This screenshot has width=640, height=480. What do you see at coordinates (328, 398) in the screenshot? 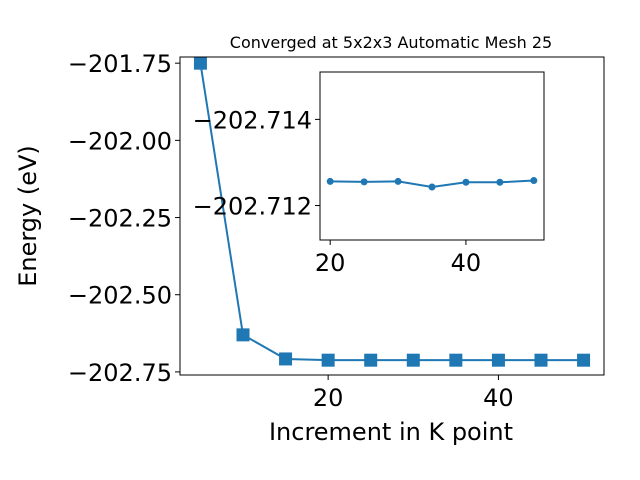
I see `x-tick-label: 20` at bounding box center [328, 398].